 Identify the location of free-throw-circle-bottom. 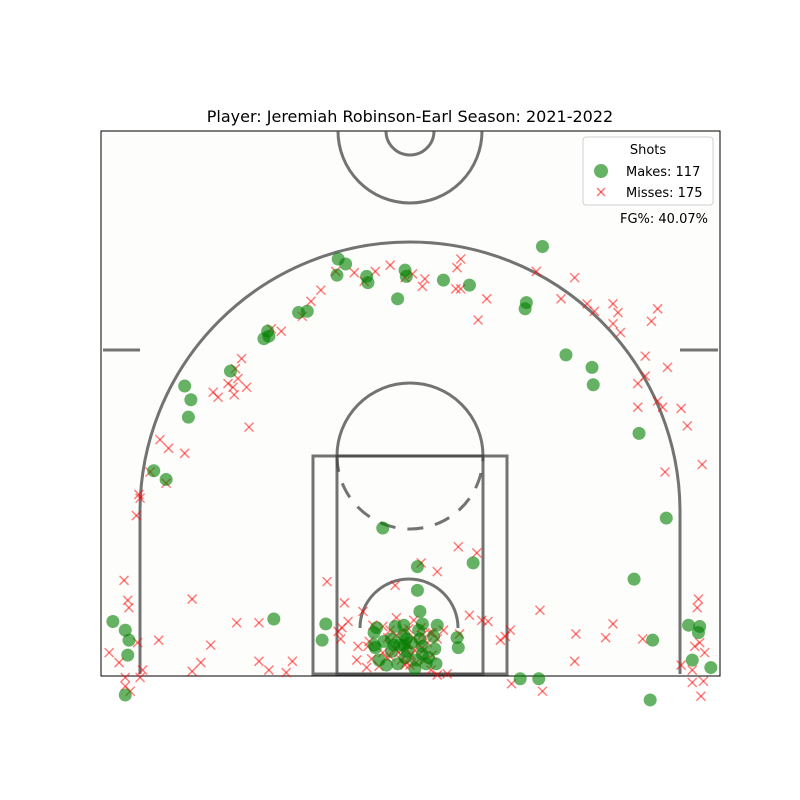
(410, 493).